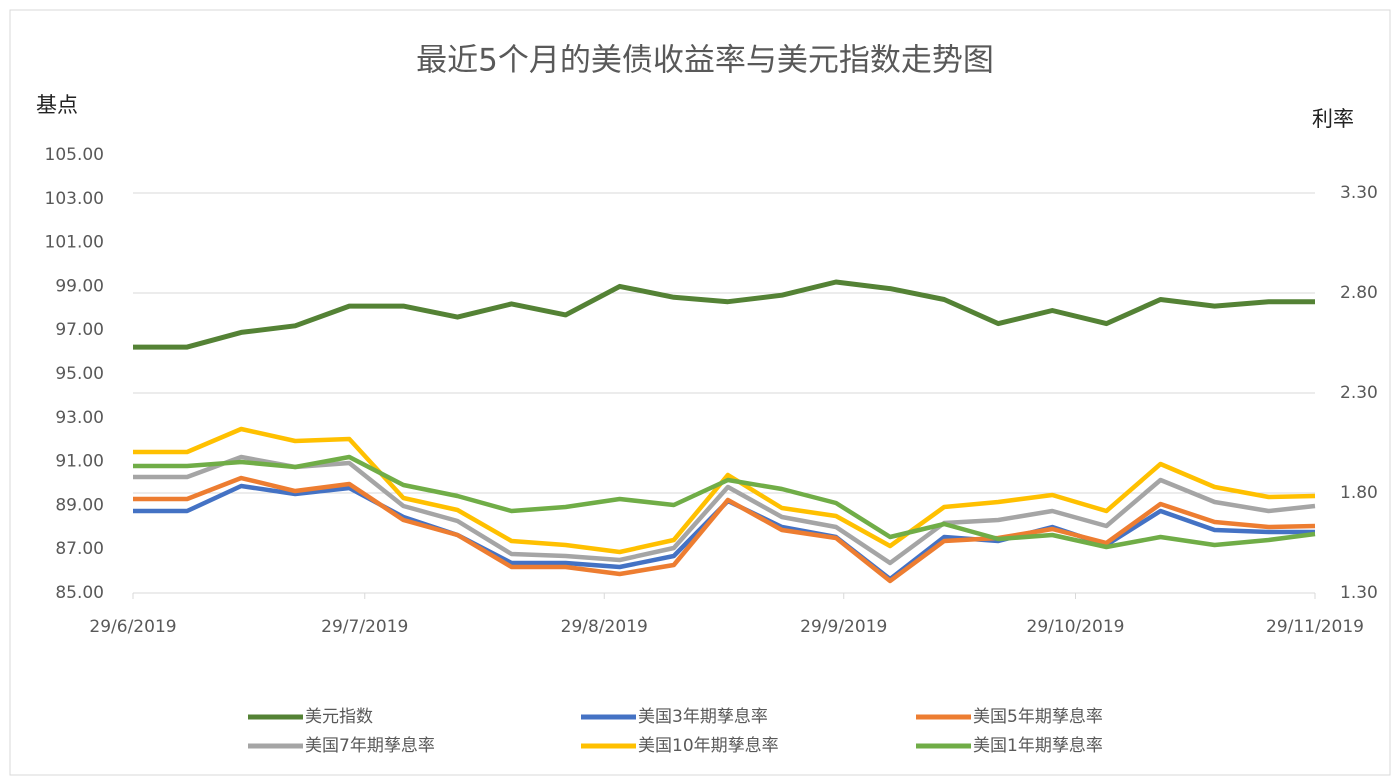 Image resolution: width=1400 pixels, height=781 pixels. I want to click on chart-title: 最近5个月的美债收益率与美元指数走势图, so click(705, 61).